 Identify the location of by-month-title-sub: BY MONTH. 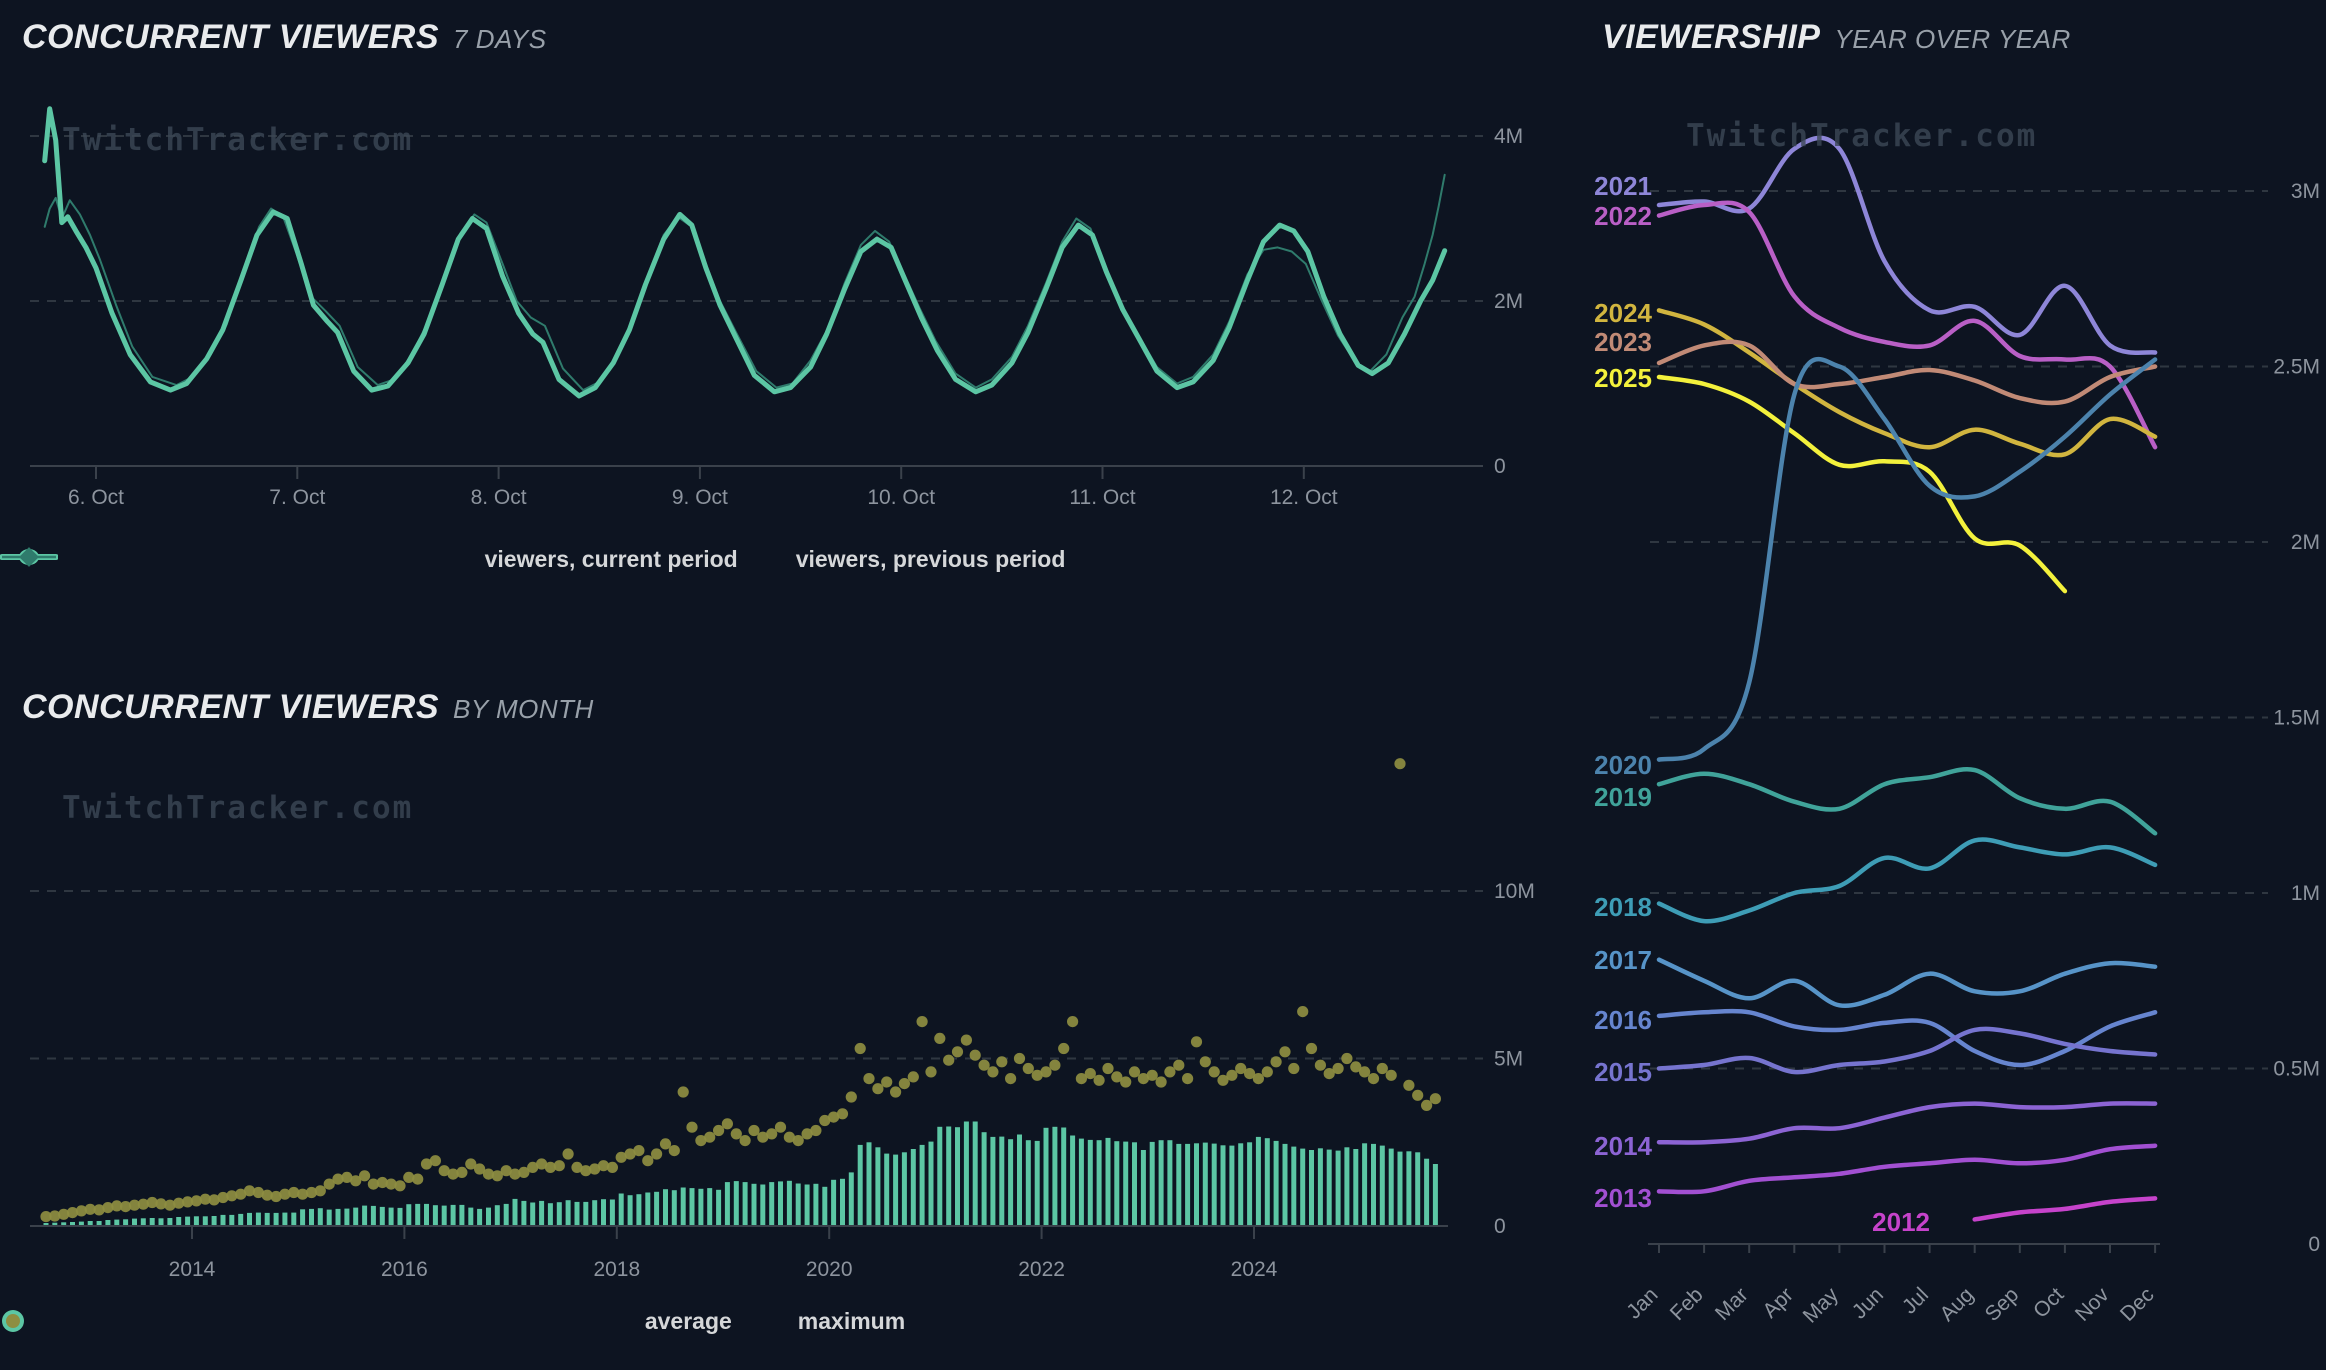
(523, 709).